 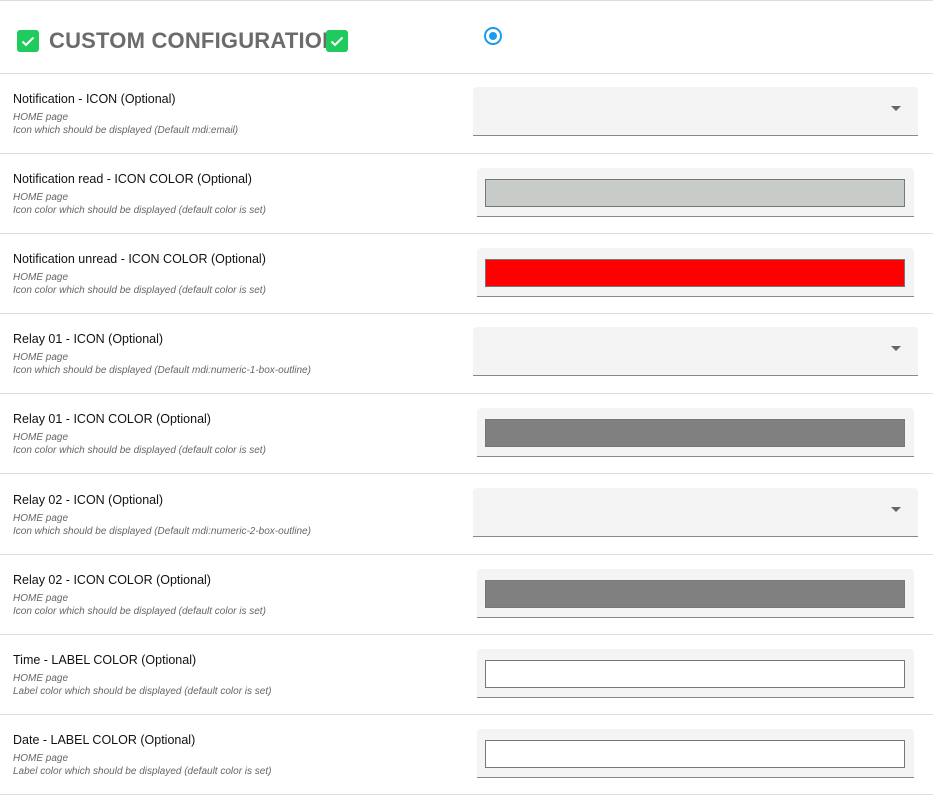 I want to click on row-label: Relay 01 - ICON COLOR (Optional), so click(x=112, y=419).